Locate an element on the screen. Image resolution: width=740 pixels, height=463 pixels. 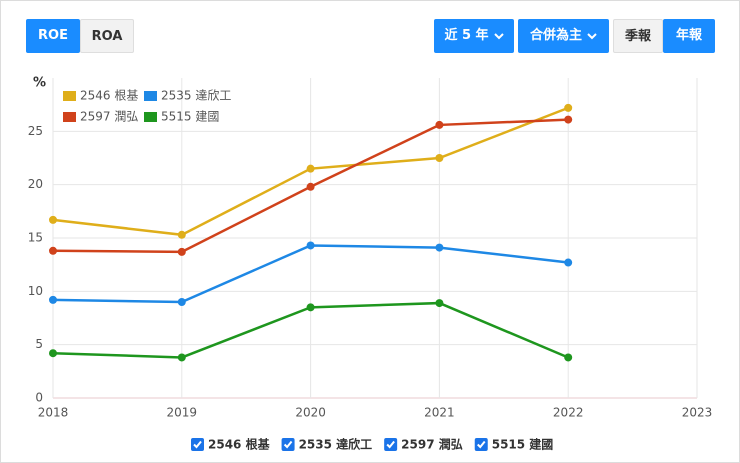
legend-label: 2597 潤弘 is located at coordinates (109, 117).